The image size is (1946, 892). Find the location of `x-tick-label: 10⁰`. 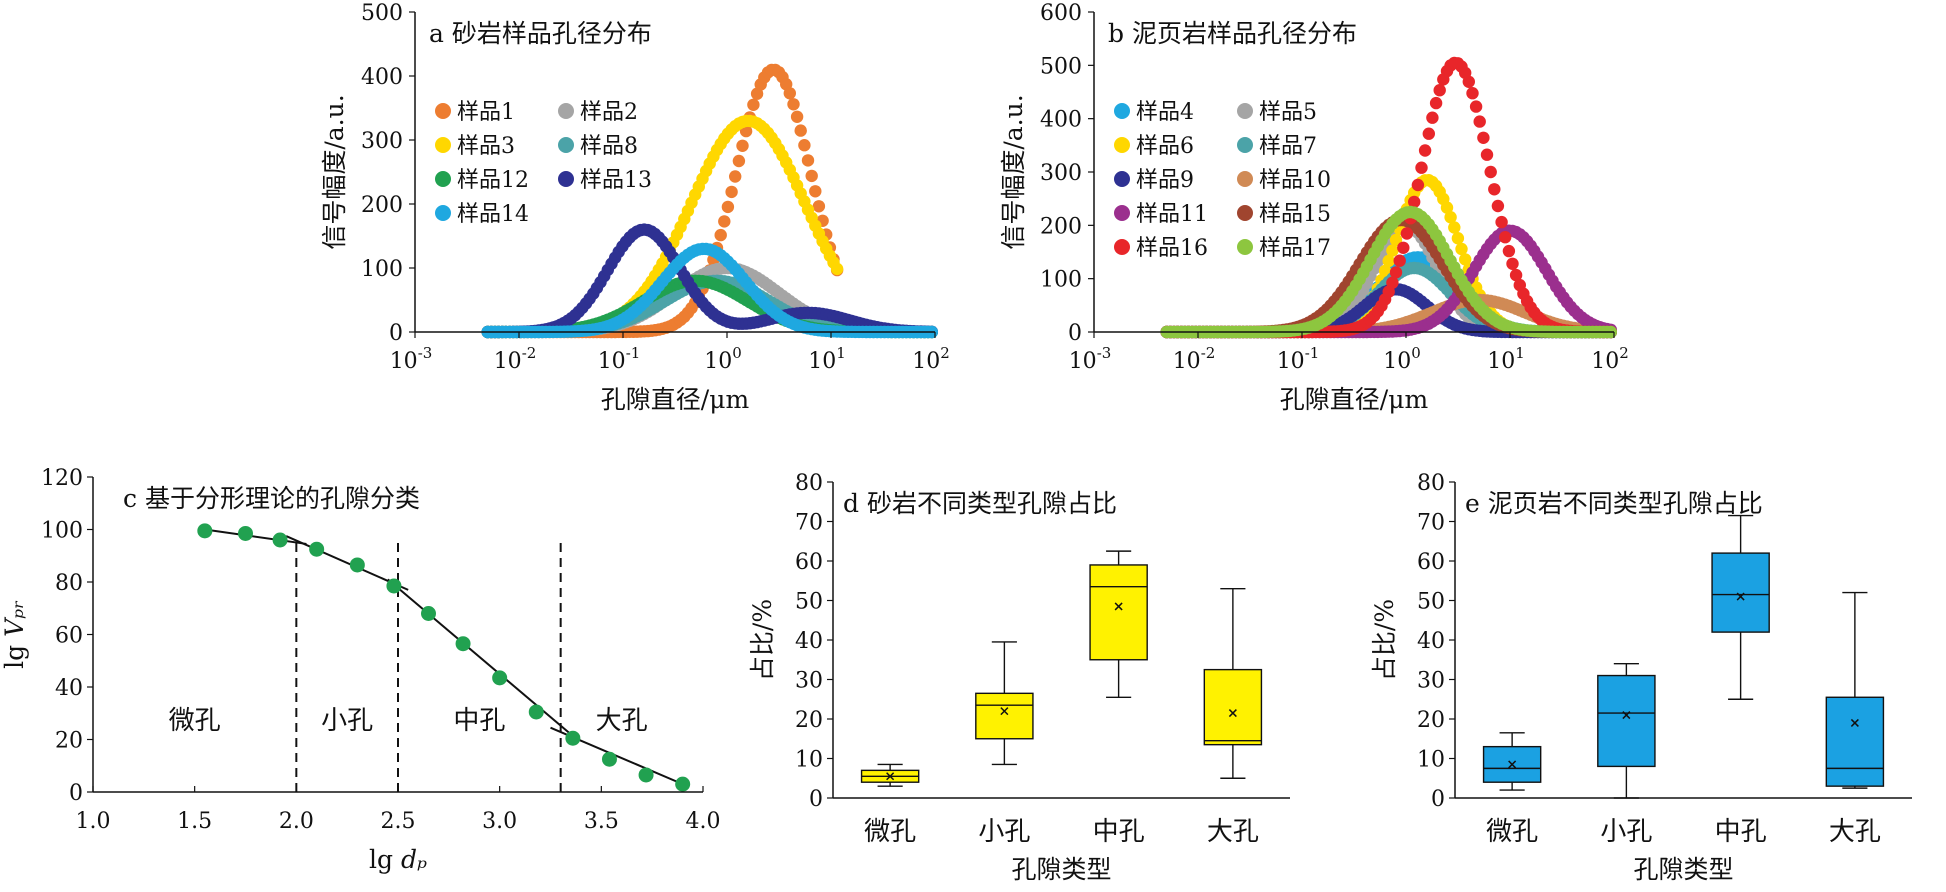

x-tick-label: 10⁰ is located at coordinates (1402, 359).